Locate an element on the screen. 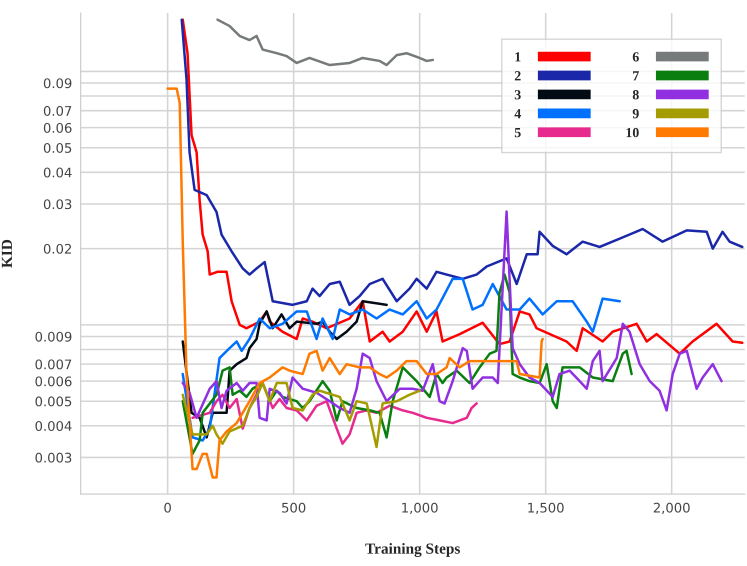 The height and width of the screenshot is (566, 747). legend-label: 5 is located at coordinates (517, 133).